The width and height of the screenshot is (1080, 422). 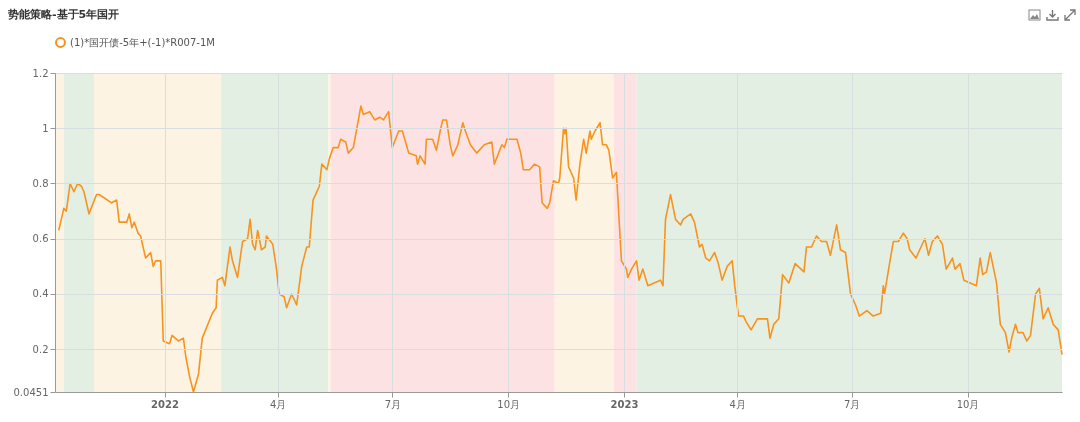 What do you see at coordinates (40, 239) in the screenshot?
I see `y-tick-label: 0.6` at bounding box center [40, 239].